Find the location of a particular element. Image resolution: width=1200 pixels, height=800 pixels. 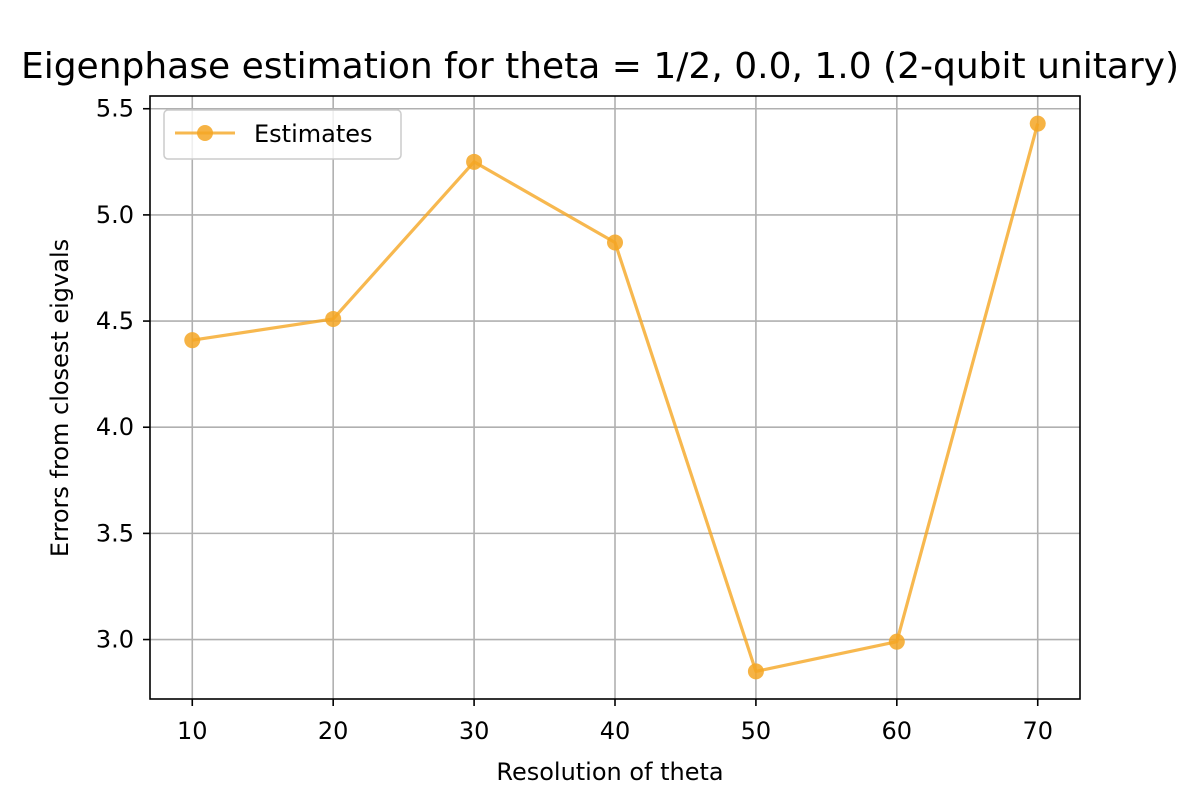

legend-marker-swatch is located at coordinates (205, 133).